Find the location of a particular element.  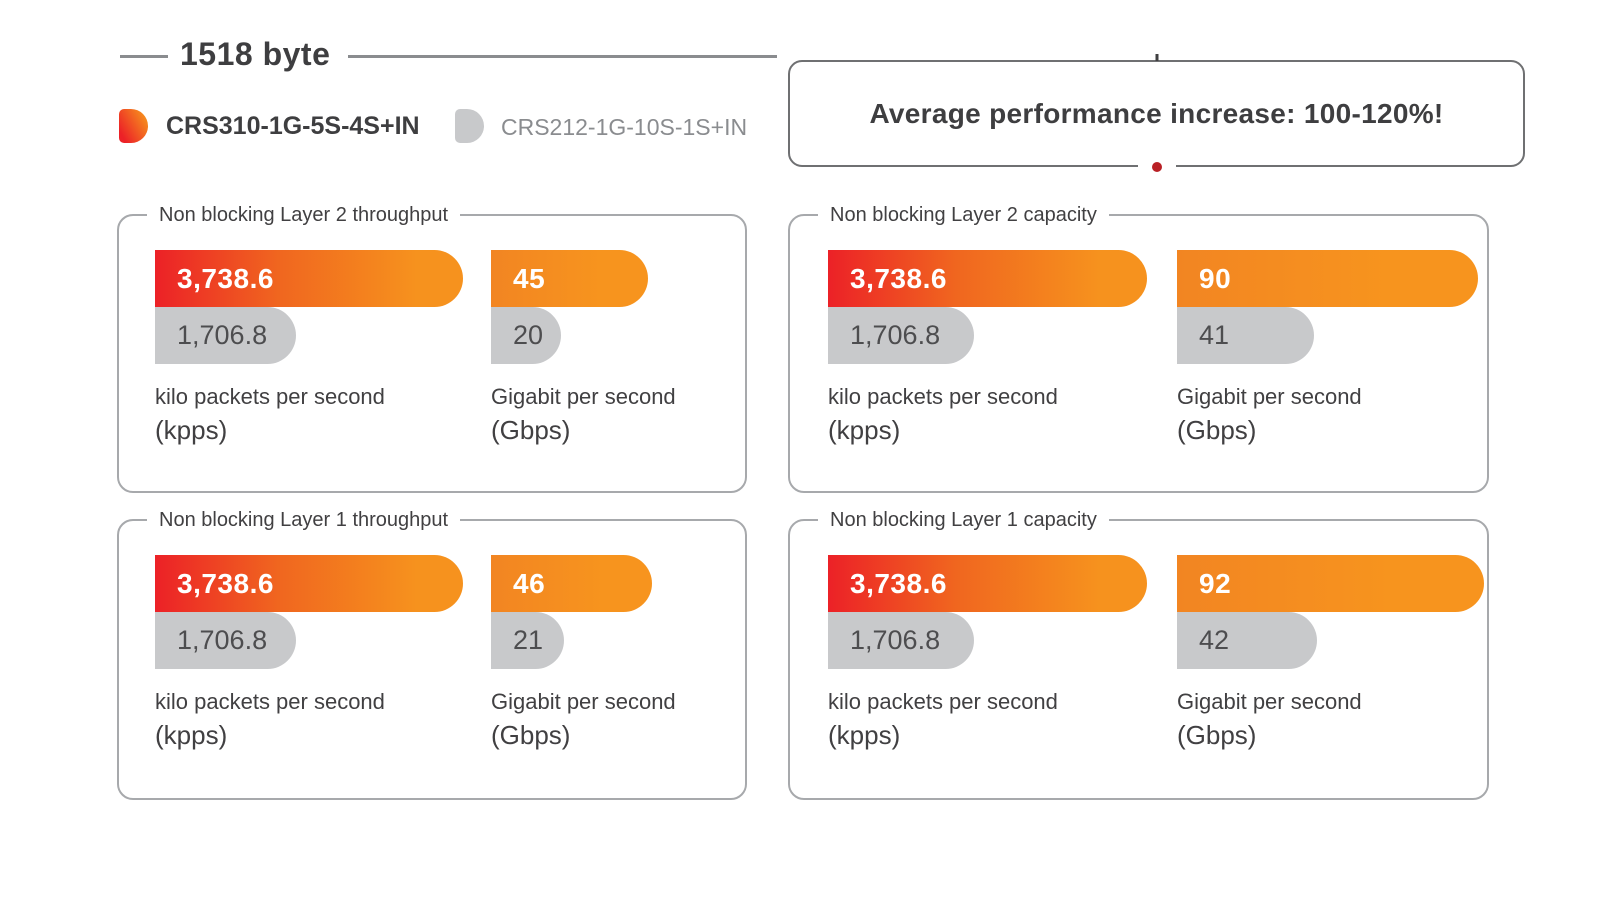

gbps-group: 46 21 Gigabit per second (Gbps) is located at coordinates (583, 653).